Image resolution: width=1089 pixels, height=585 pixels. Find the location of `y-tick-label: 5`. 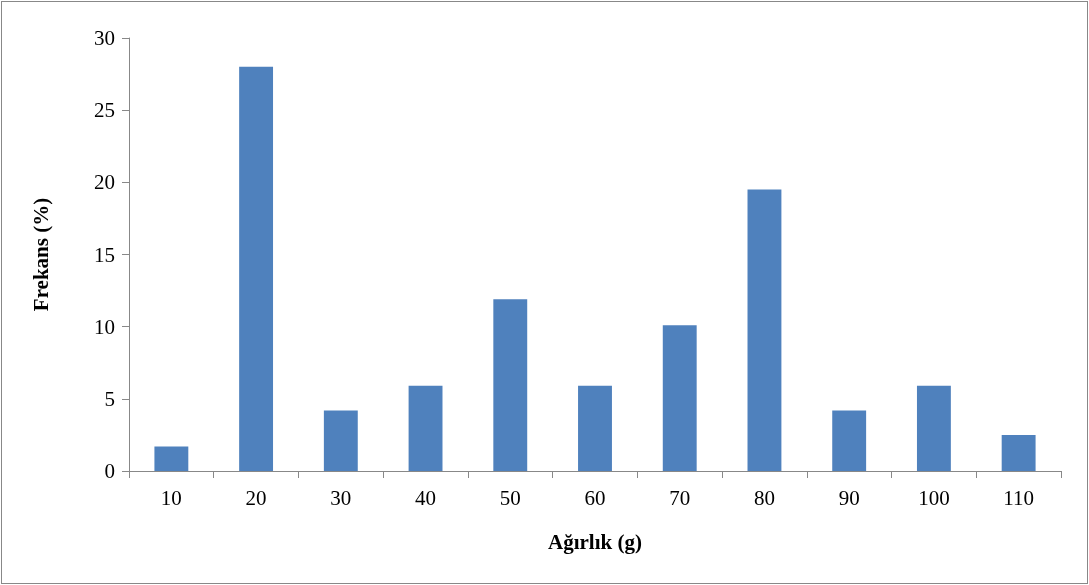

y-tick-label: 5 is located at coordinates (109, 398).